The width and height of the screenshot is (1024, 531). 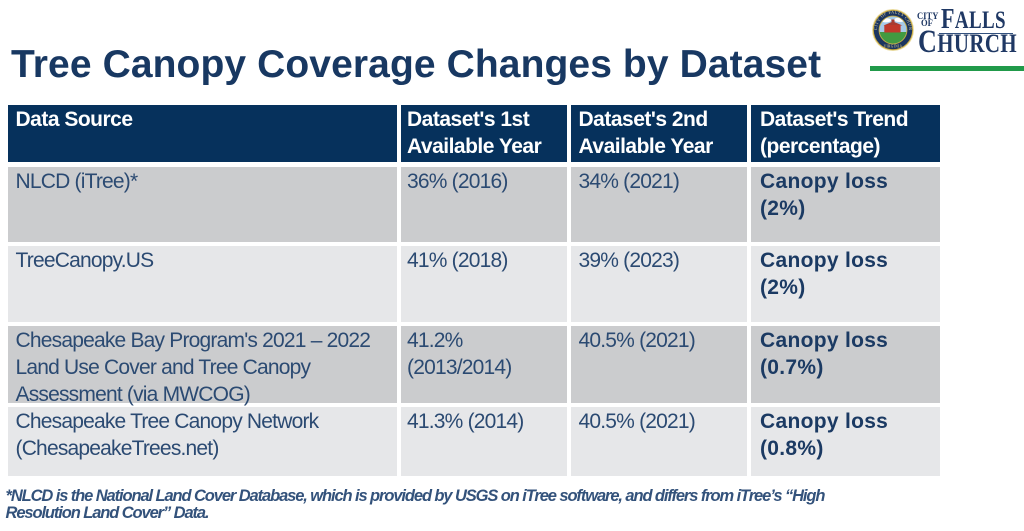 What do you see at coordinates (893, 46) in the screenshot?
I see `svg-text: VIRGINIA` at bounding box center [893, 46].